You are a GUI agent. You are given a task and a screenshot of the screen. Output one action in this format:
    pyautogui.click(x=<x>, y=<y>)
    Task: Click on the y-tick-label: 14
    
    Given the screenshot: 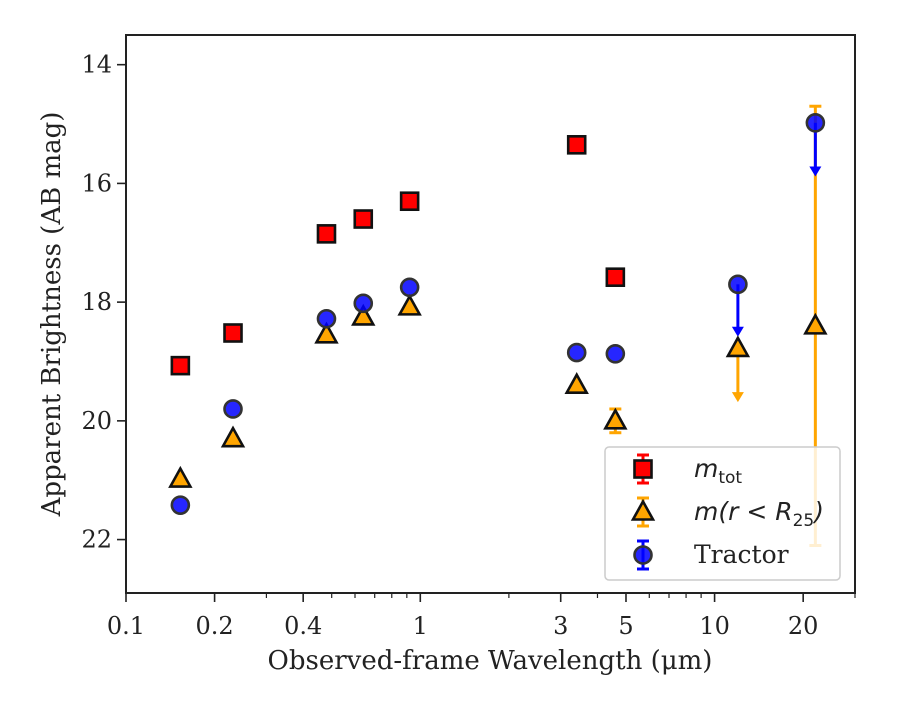 What is the action you would take?
    pyautogui.click(x=96, y=65)
    